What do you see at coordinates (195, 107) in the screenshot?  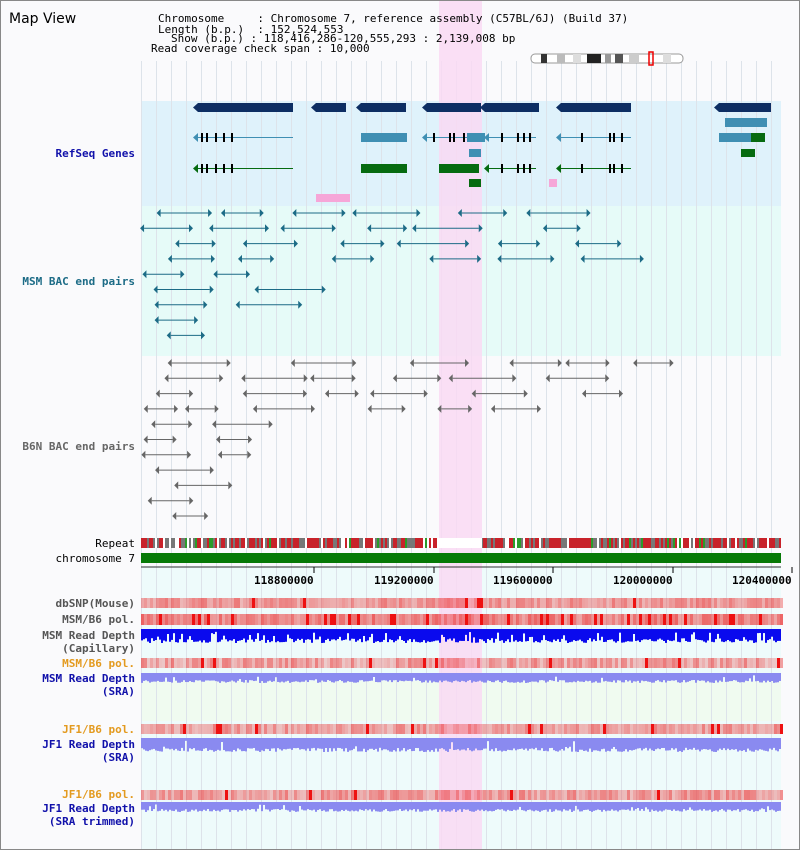 I see `strand-arrow` at bounding box center [195, 107].